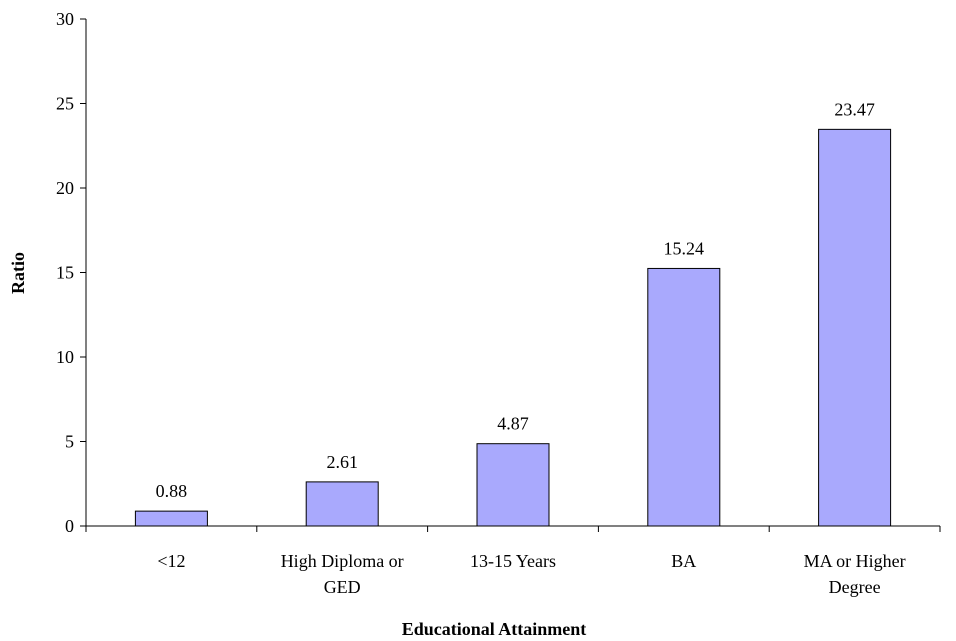  What do you see at coordinates (342, 561) in the screenshot?
I see `x-tick-label-line: High Diploma or` at bounding box center [342, 561].